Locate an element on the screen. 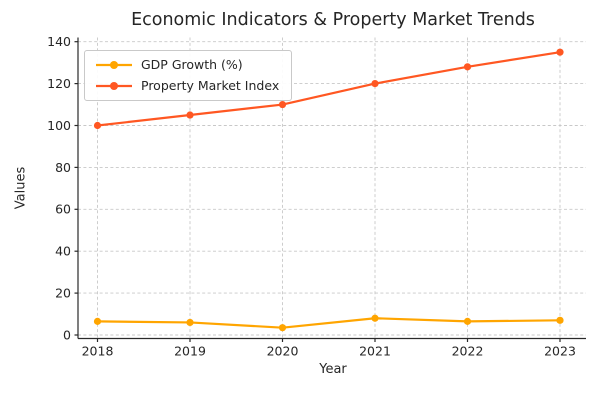 This screenshot has width=600, height=400. y-tick-label: 20 is located at coordinates (63, 293).